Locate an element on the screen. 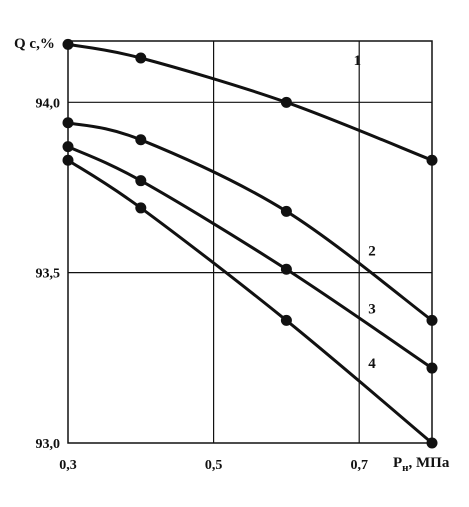 Image resolution: width=469 pixels, height=507 pixels. series-label-1: 1 is located at coordinates (358, 61).